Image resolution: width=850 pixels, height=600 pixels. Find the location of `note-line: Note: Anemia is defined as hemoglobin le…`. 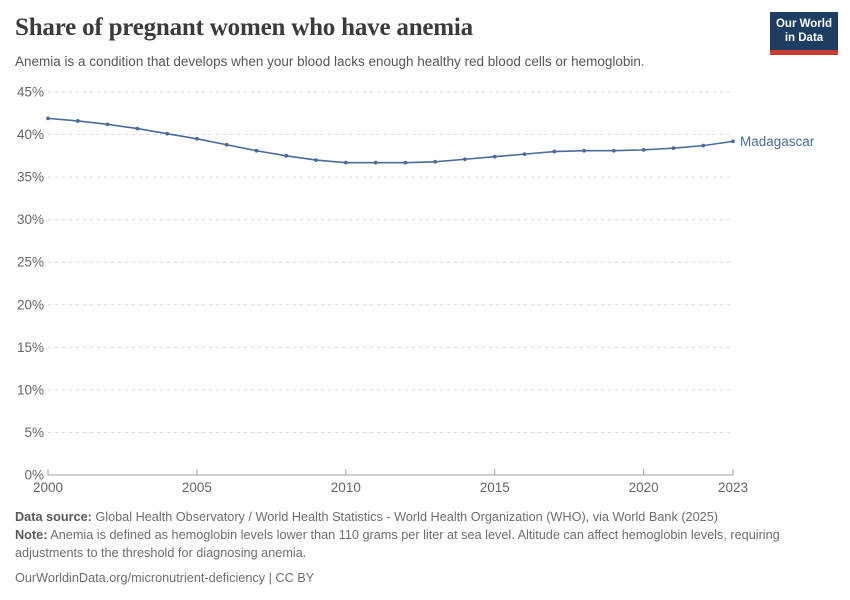

note-line: Note: Anemia is defined as hemoglobin le… is located at coordinates (419, 544).